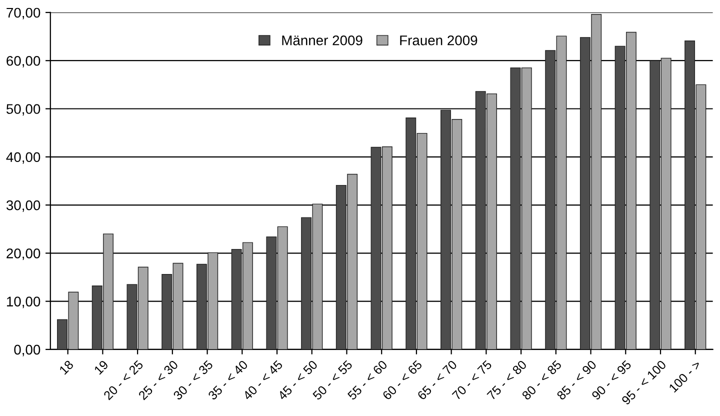  What do you see at coordinates (439, 40) in the screenshot?
I see `legend-label: Frauen 2009` at bounding box center [439, 40].